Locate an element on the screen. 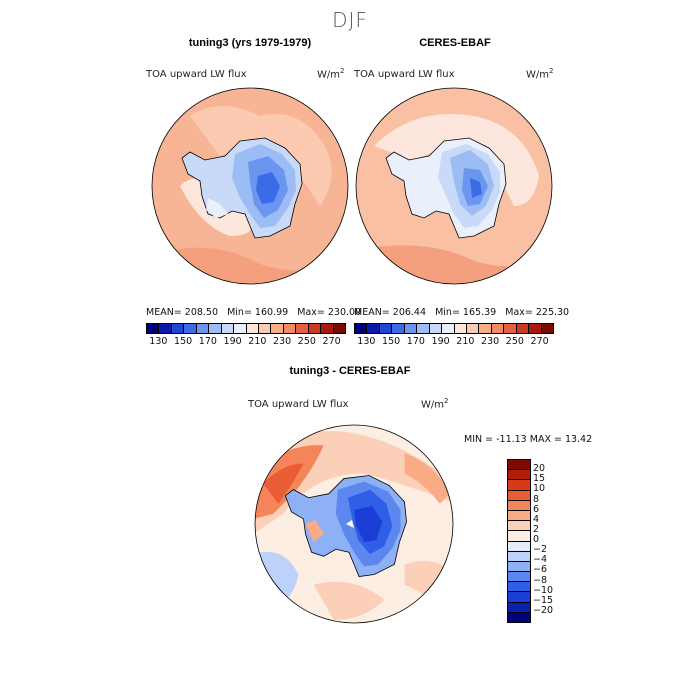 This screenshot has height=700, width=700. left-panel-title: tuning3 (yrs 1979-1979) is located at coordinates (250, 43).